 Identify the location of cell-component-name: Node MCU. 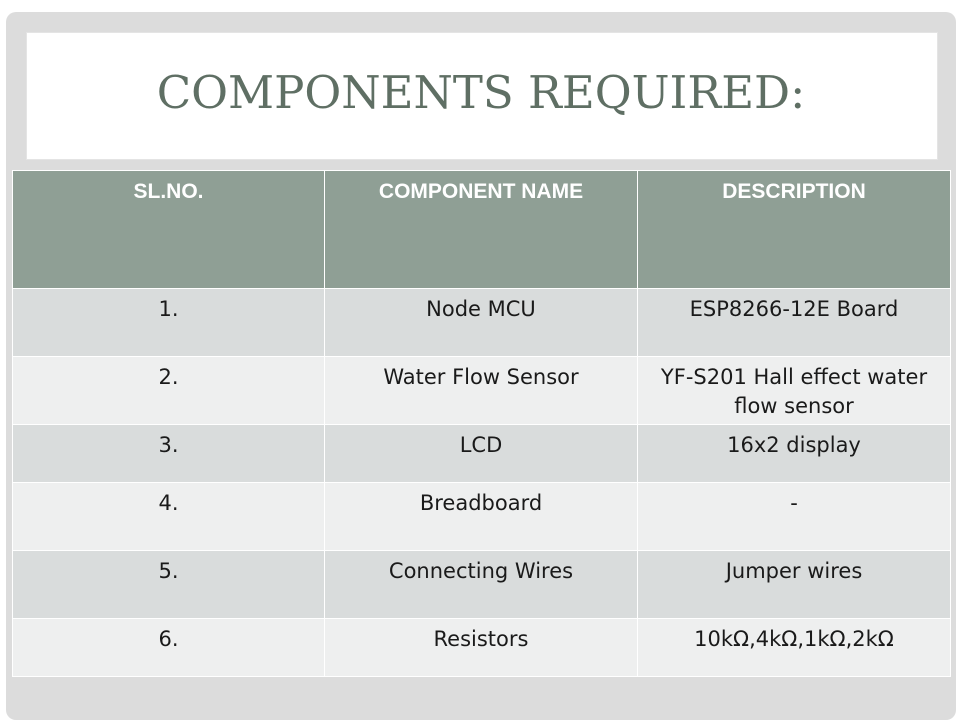
(481, 322).